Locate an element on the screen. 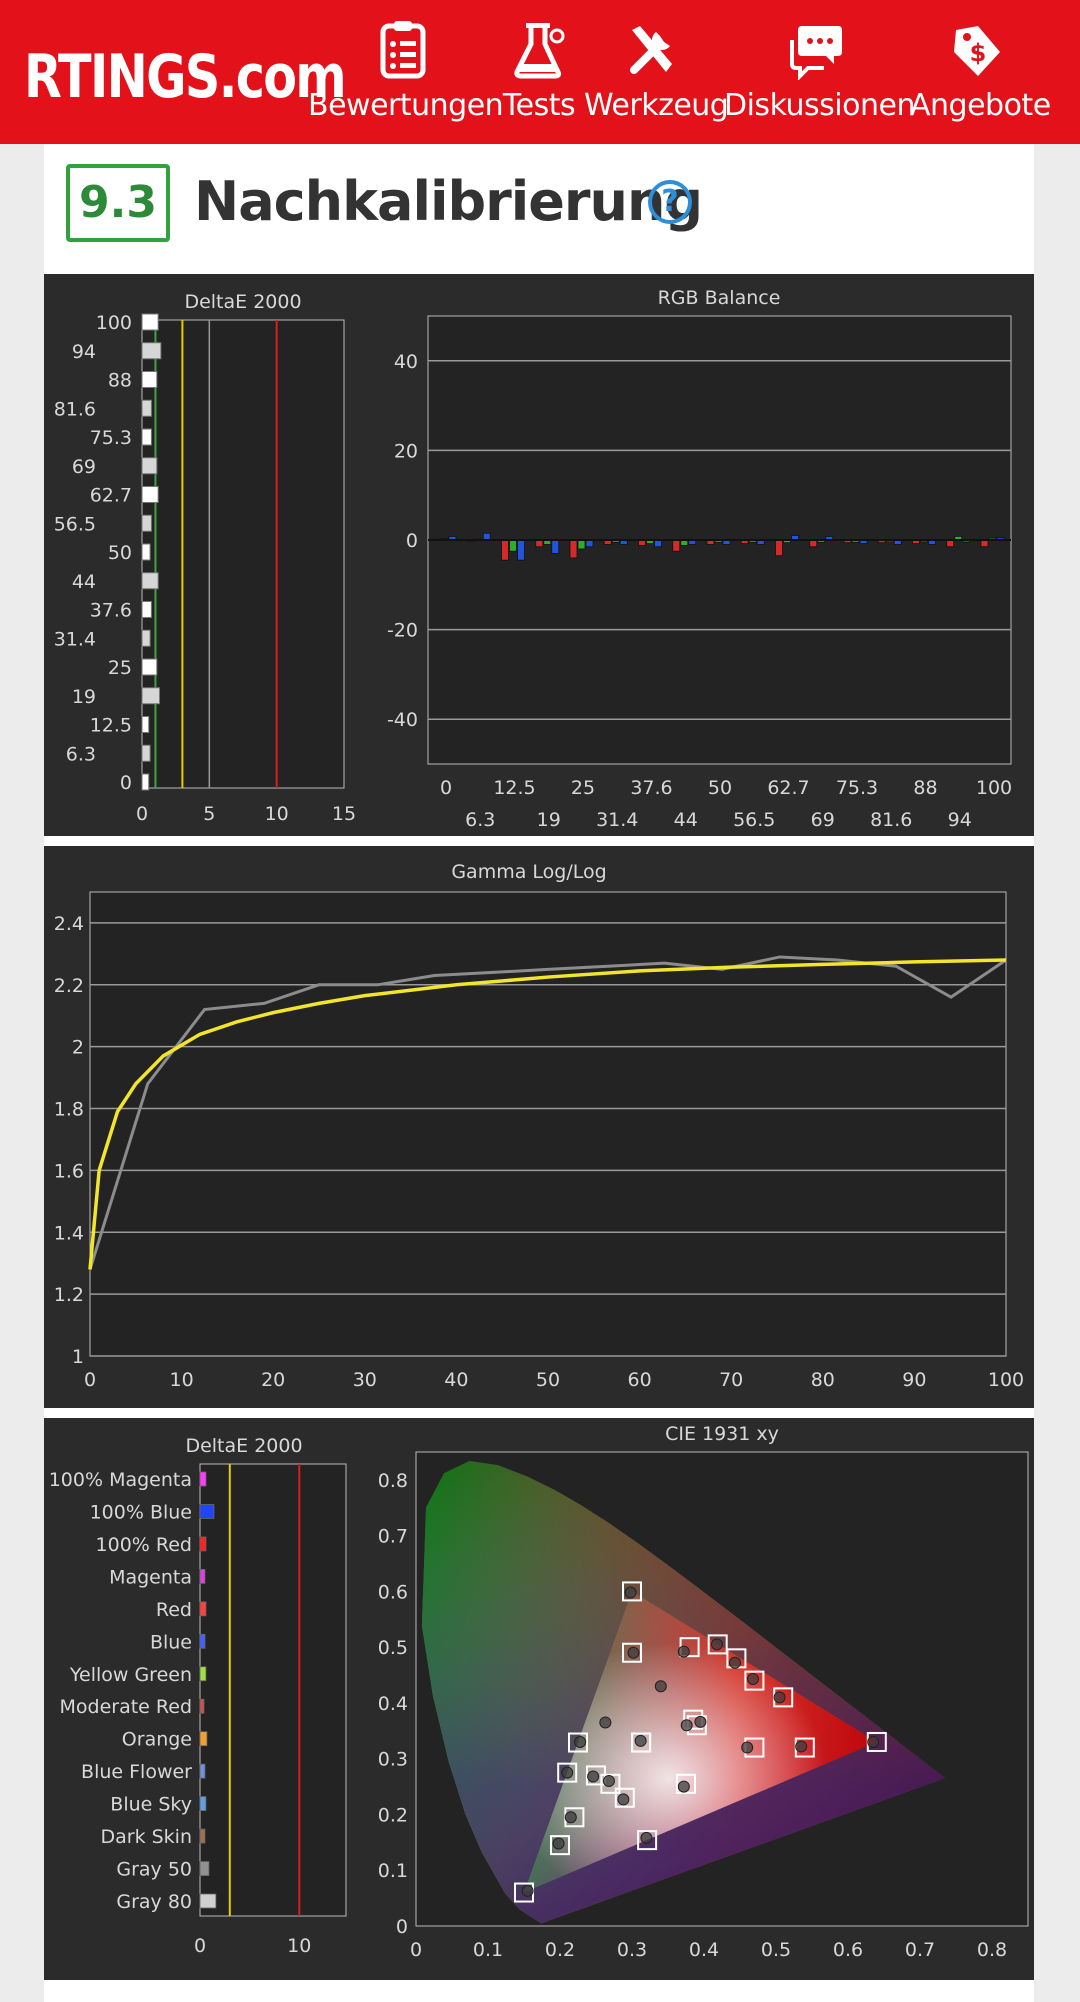 The image size is (1080, 2002). nav-label: Diskussionen is located at coordinates (819, 105).